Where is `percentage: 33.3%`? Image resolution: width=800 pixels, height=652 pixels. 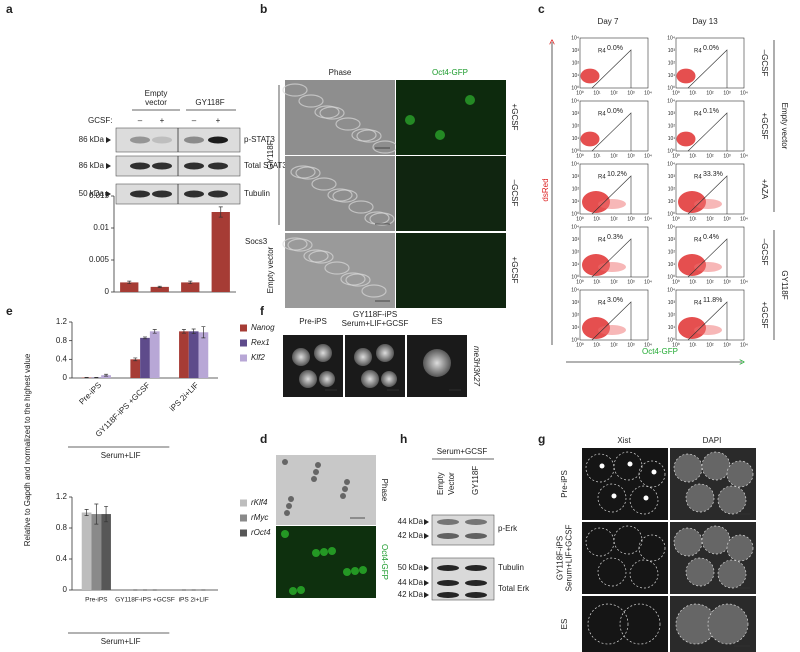
percentage: 33.3% is located at coordinates (713, 174).